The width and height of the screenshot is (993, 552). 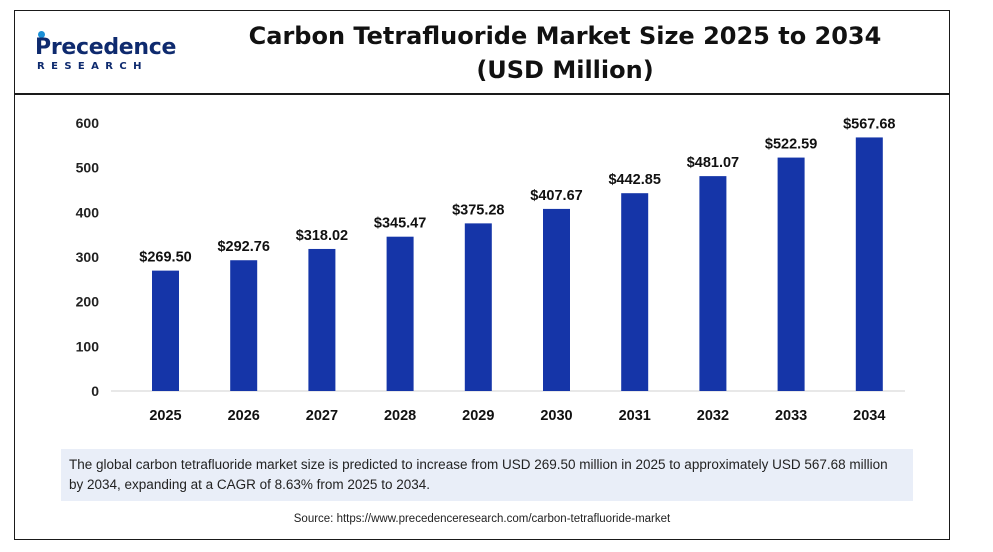 I want to click on data-label: $375.28, so click(x=478, y=210).